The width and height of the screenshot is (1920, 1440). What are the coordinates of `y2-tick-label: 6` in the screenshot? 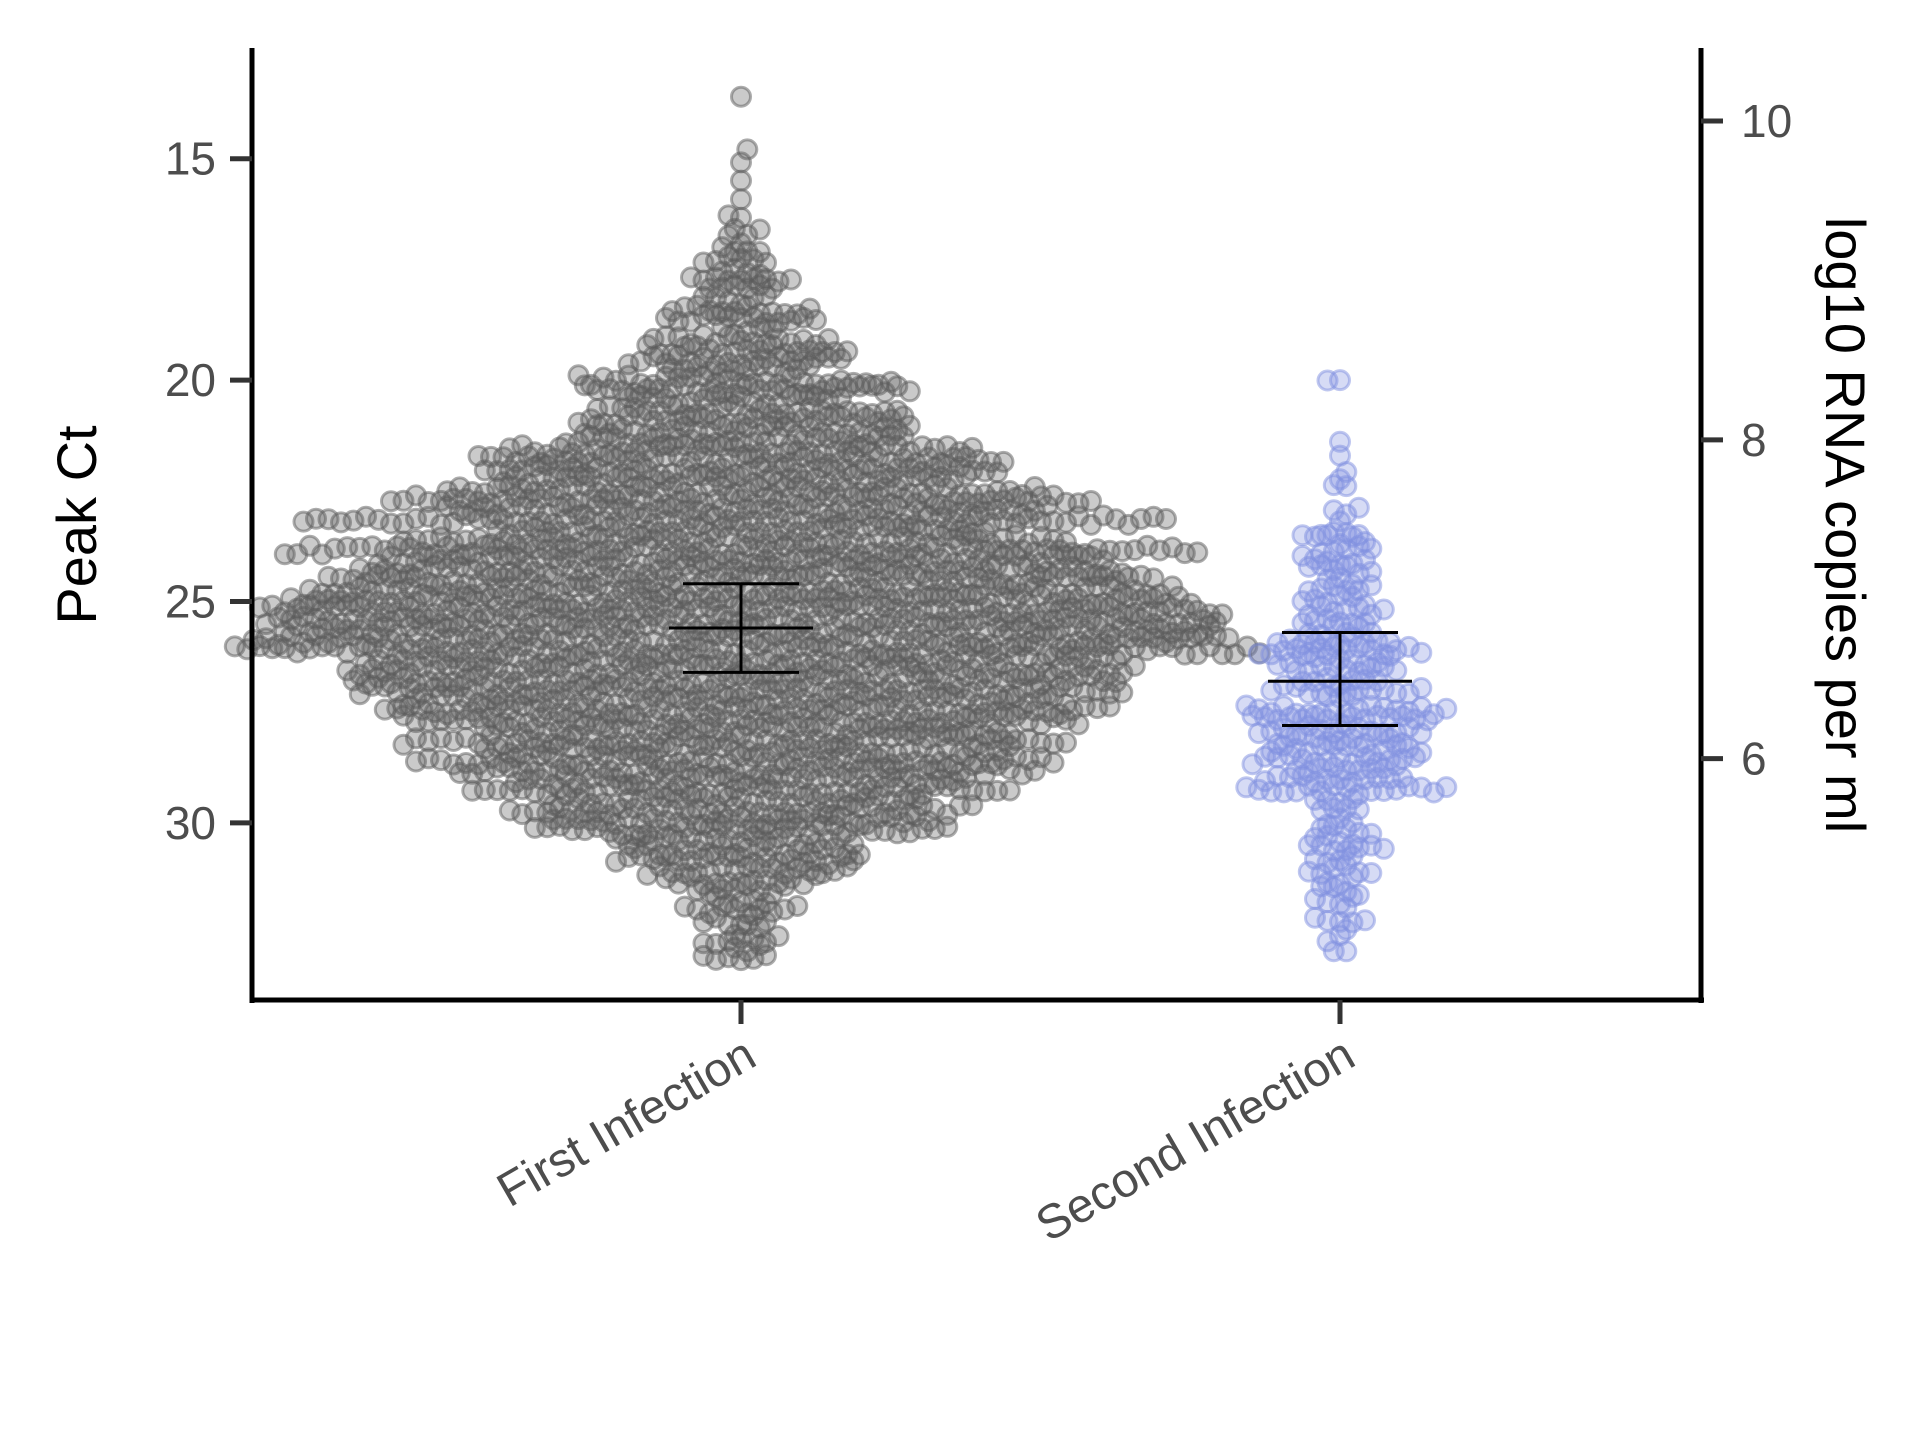 It's located at (1754, 759).